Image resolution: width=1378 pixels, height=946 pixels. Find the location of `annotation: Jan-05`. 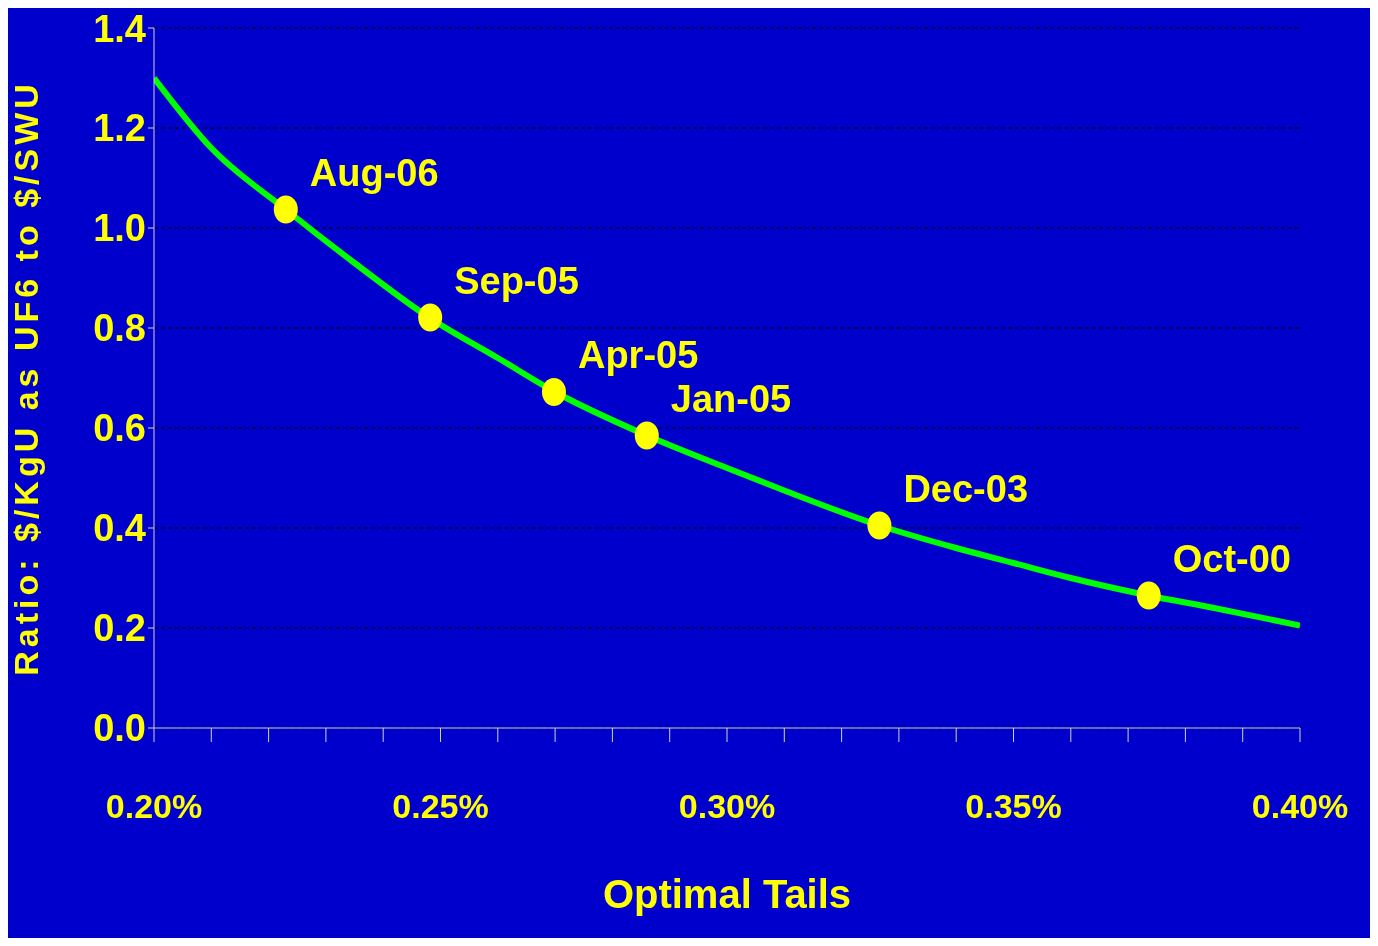

annotation: Jan-05 is located at coordinates (731, 398).